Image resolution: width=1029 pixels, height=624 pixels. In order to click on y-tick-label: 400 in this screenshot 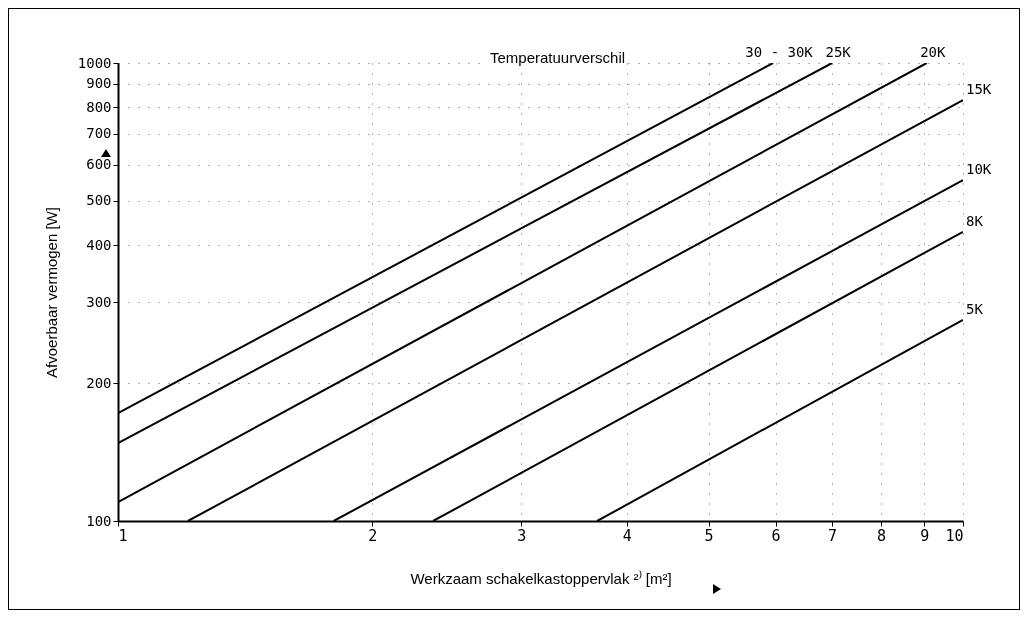, I will do `click(99, 244)`.